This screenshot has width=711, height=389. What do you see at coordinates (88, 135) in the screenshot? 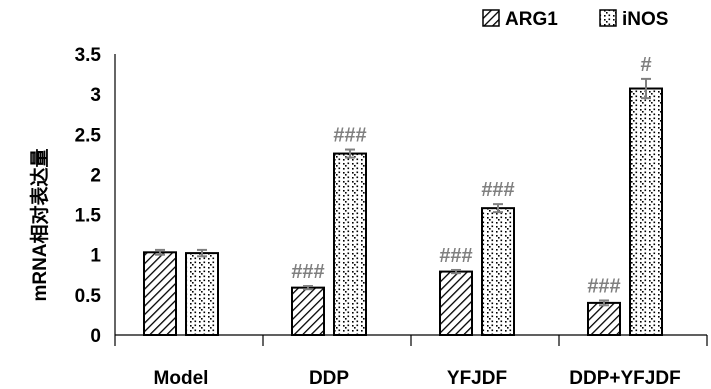
I see `y-tick-label: 2.5` at bounding box center [88, 135].